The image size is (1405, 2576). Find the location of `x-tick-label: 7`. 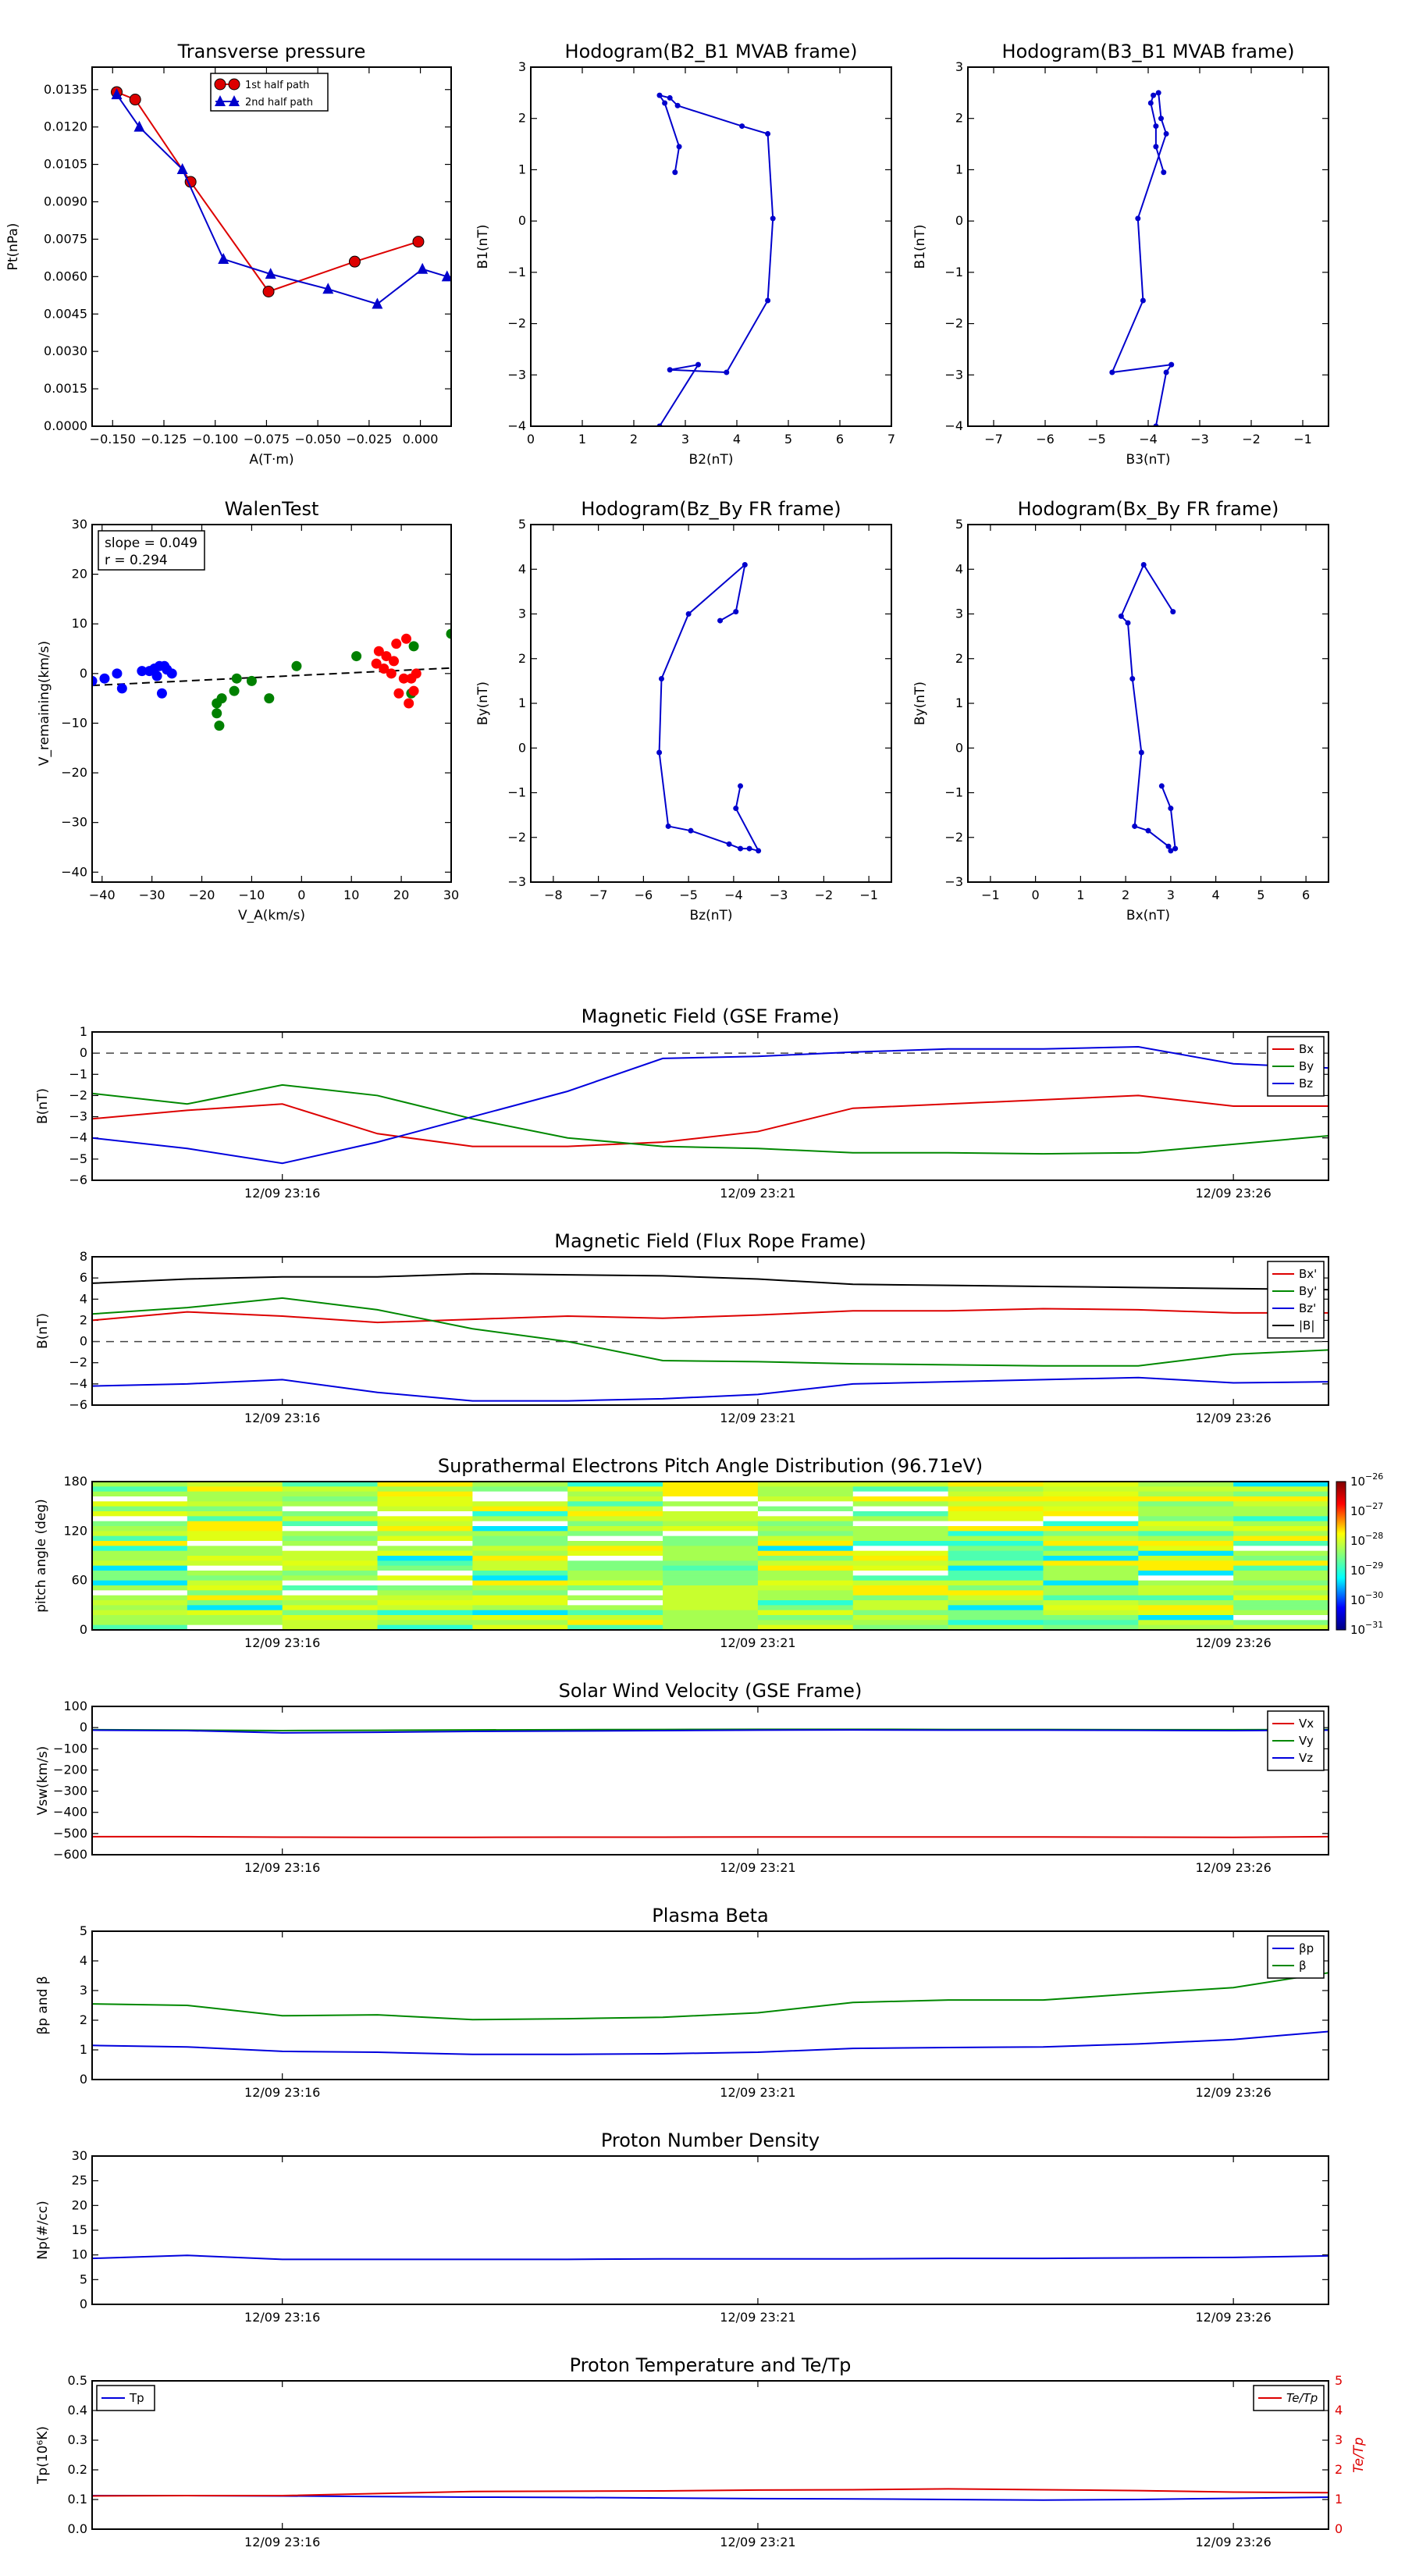

x-tick-label: 7 is located at coordinates (891, 439).